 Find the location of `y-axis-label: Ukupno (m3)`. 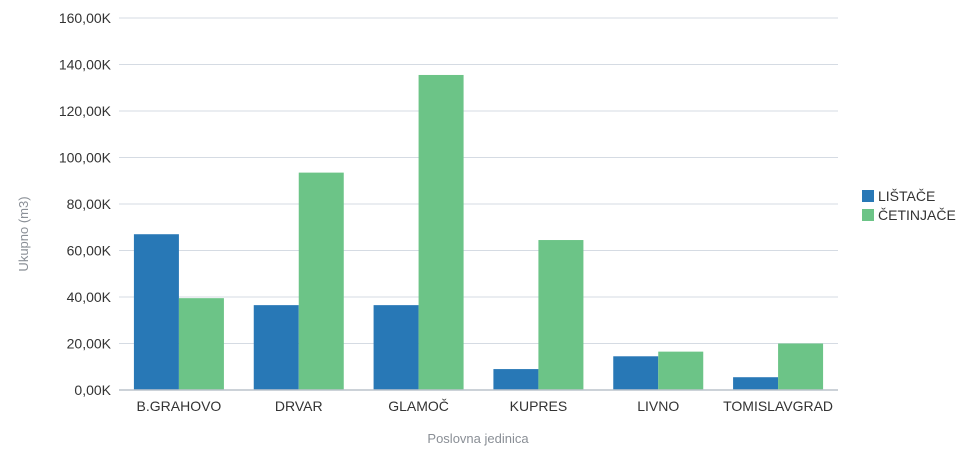

y-axis-label: Ukupno (m3) is located at coordinates (23, 233).